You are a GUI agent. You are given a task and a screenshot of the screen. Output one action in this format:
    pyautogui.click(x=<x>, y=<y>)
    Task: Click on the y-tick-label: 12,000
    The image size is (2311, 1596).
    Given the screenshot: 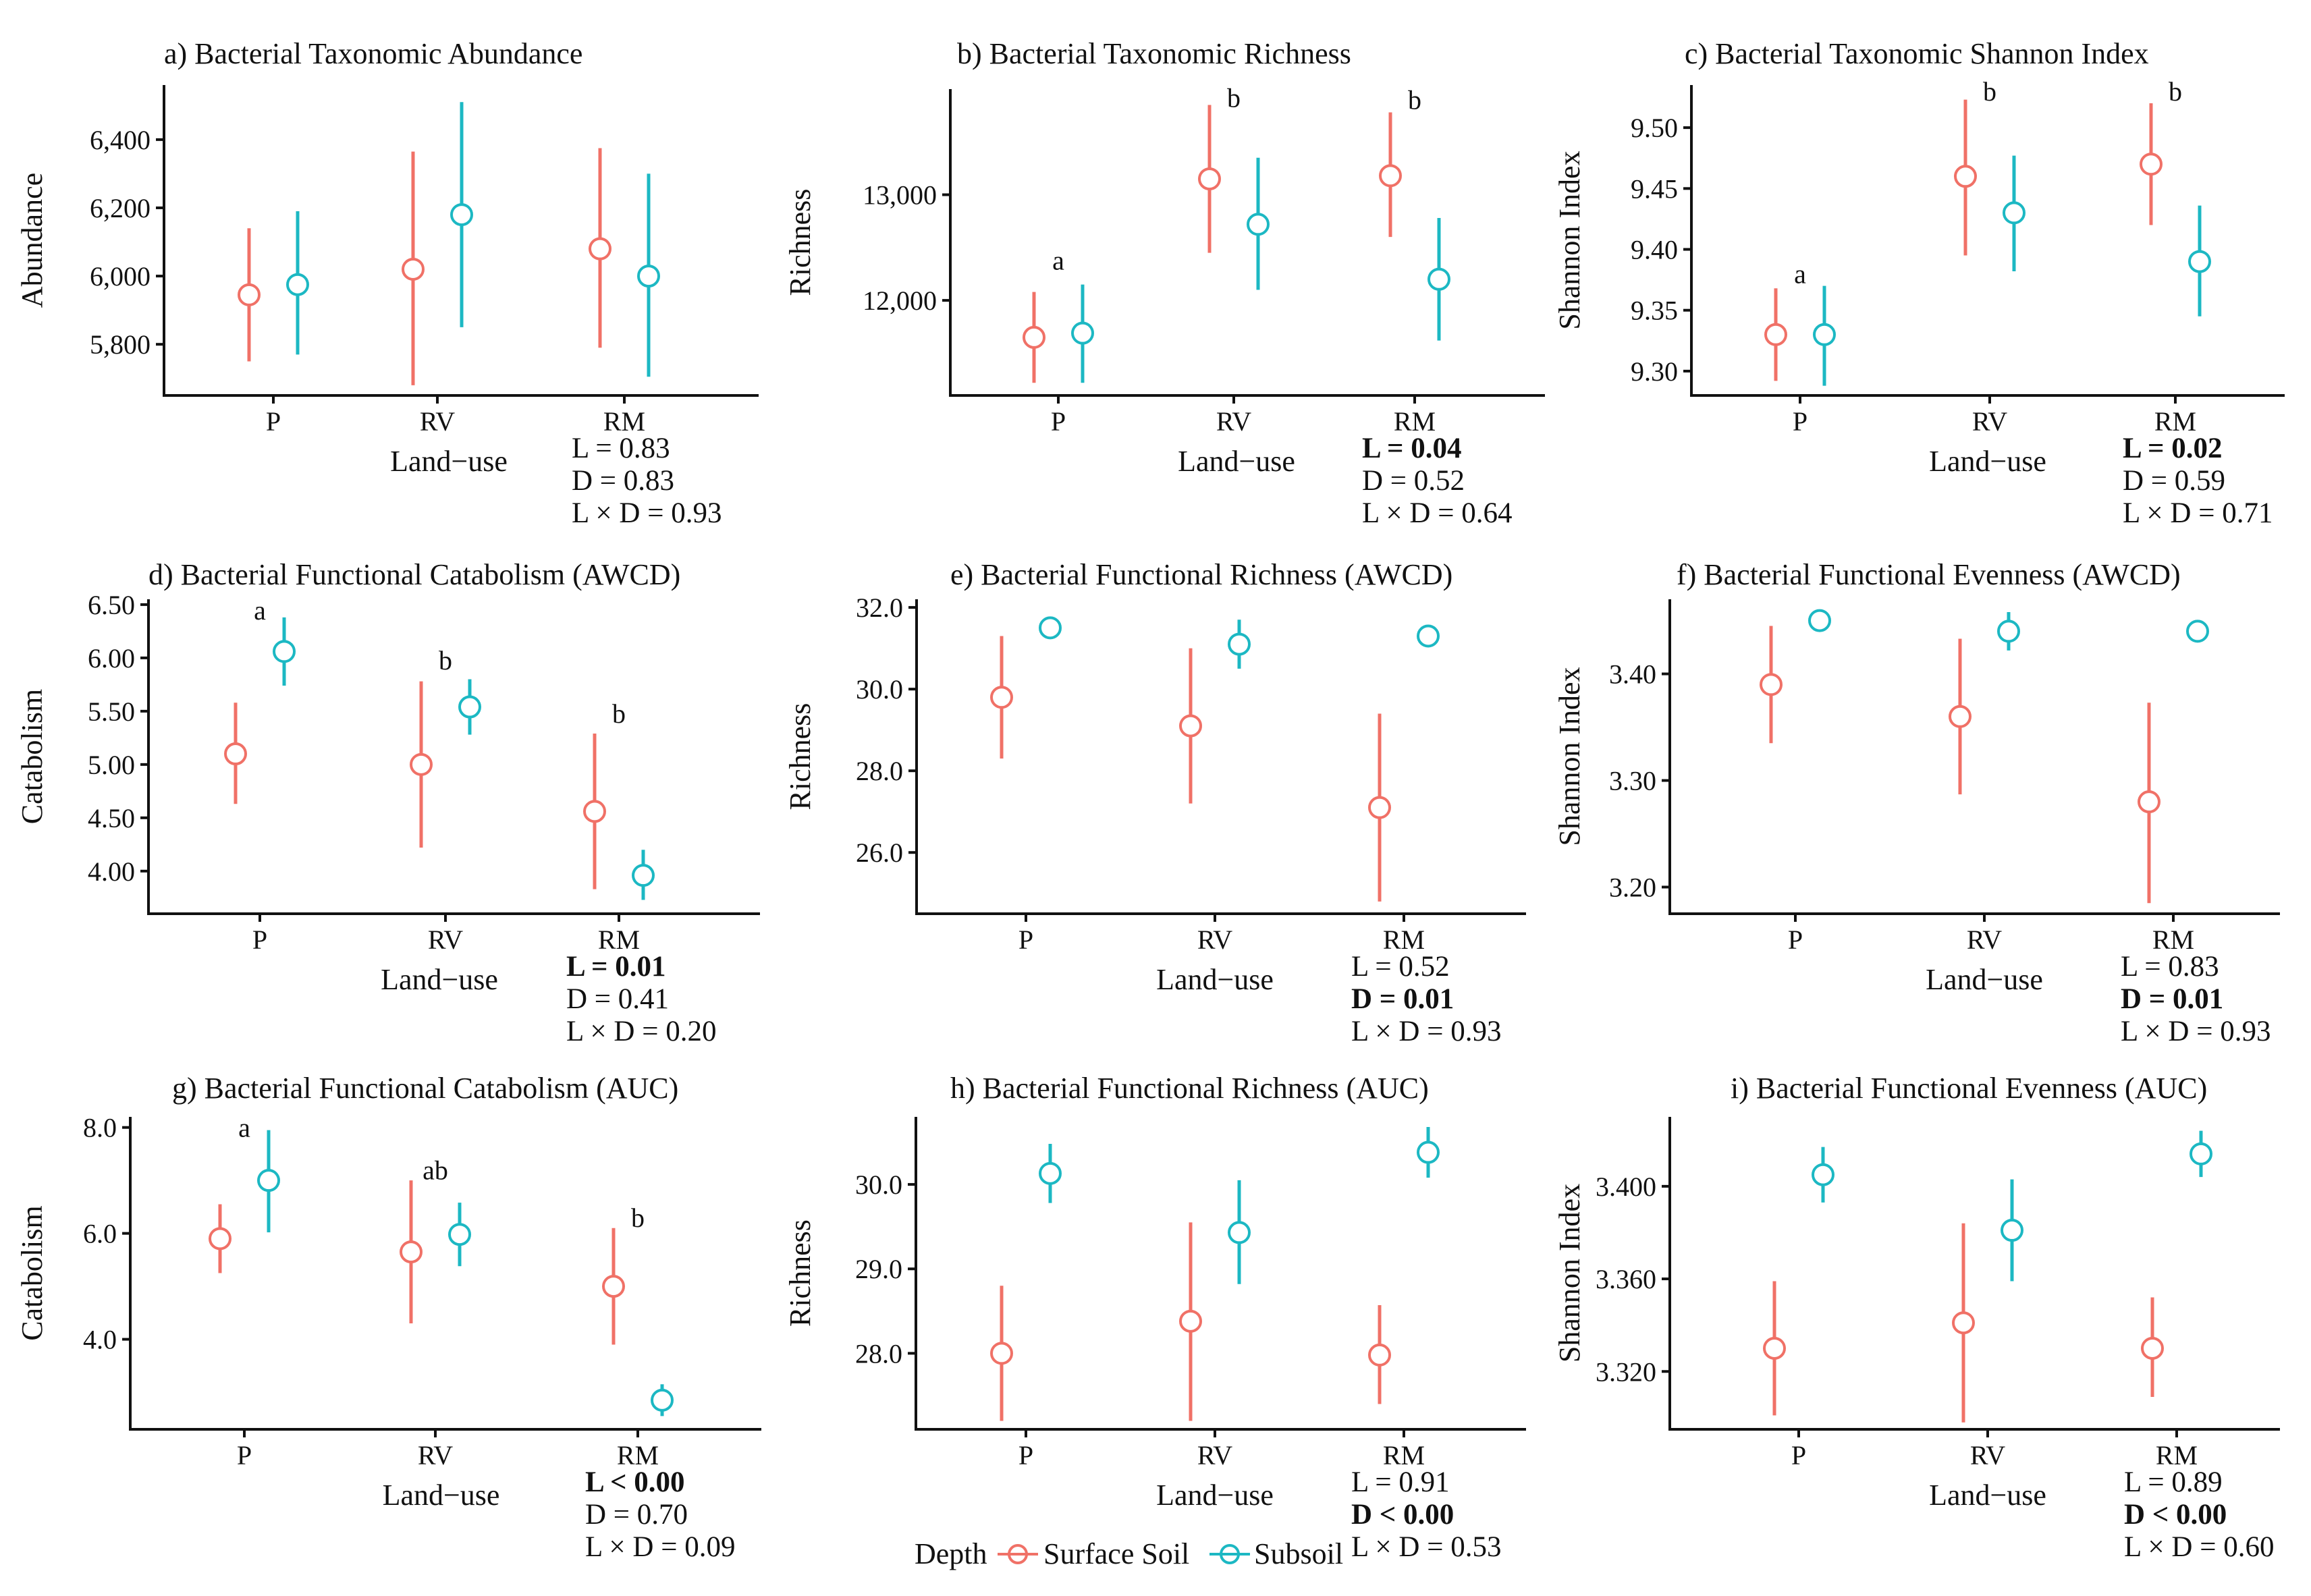 What is the action you would take?
    pyautogui.click(x=900, y=300)
    